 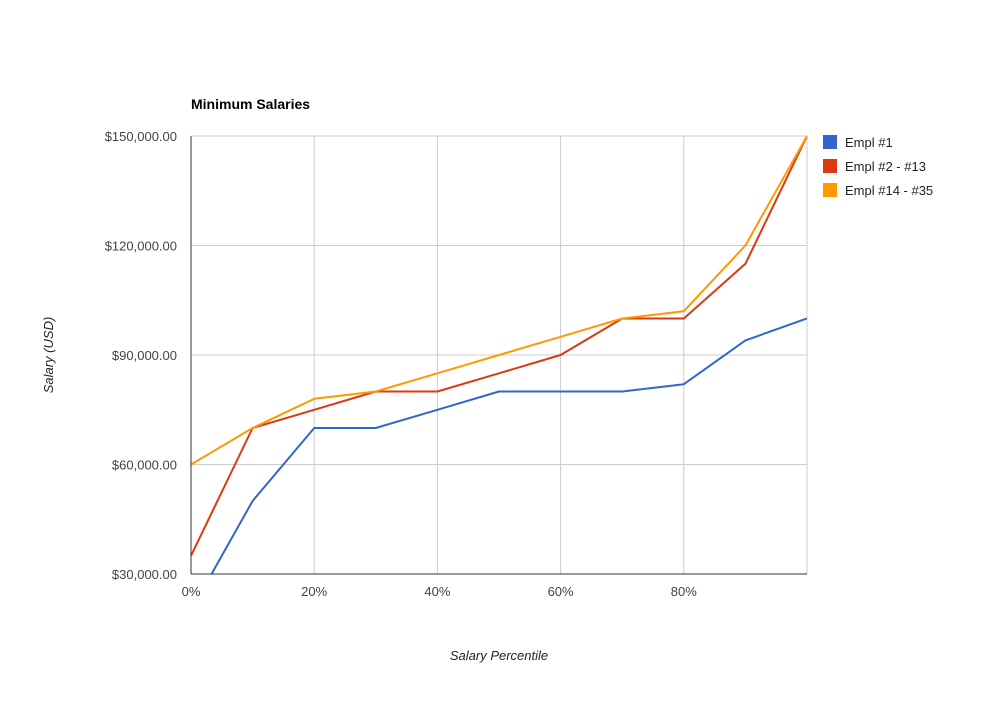 I want to click on x-axis-title: Salary Percentile, so click(x=499, y=655).